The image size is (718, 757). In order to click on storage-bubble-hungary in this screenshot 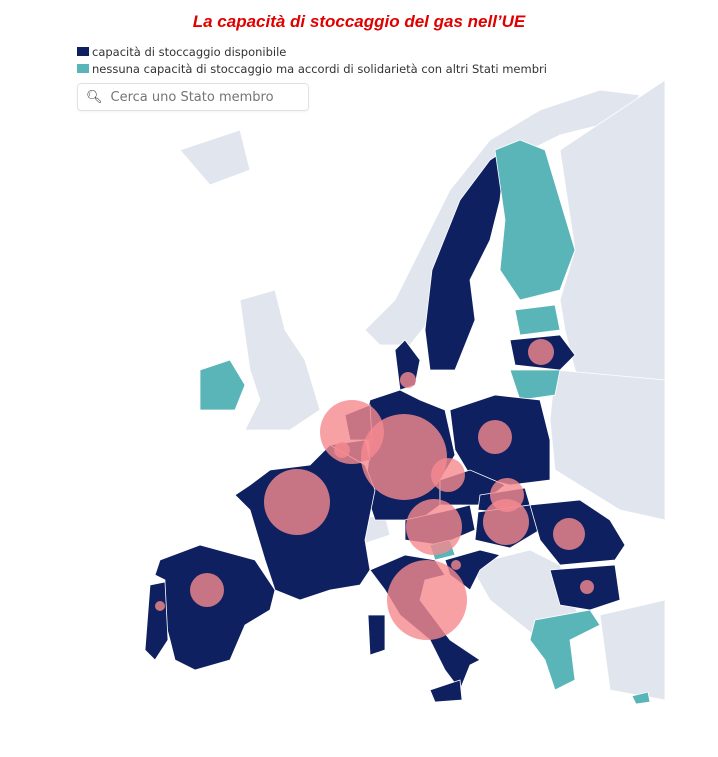, I will do `click(506, 522)`.